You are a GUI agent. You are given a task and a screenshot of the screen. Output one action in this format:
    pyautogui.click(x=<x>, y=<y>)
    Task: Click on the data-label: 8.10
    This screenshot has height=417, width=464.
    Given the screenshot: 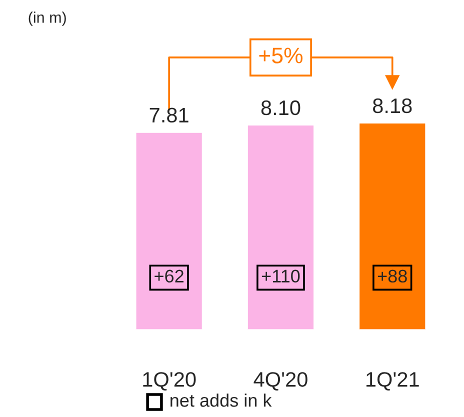 What is the action you would take?
    pyautogui.click(x=280, y=108)
    